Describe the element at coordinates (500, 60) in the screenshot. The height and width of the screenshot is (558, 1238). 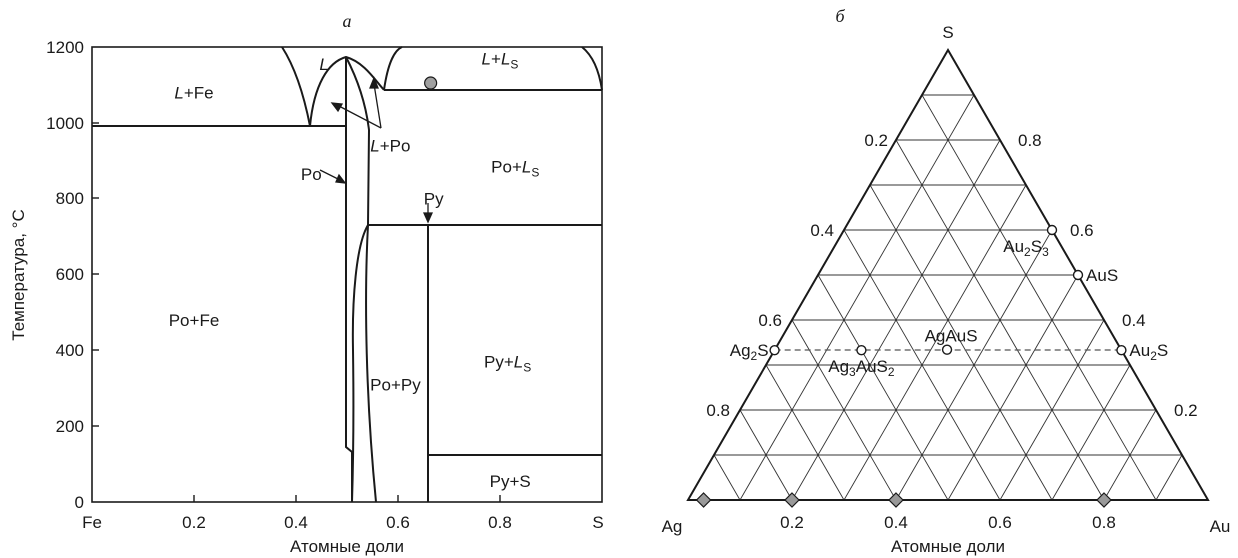
I see `field-label: L+LS​` at that location.